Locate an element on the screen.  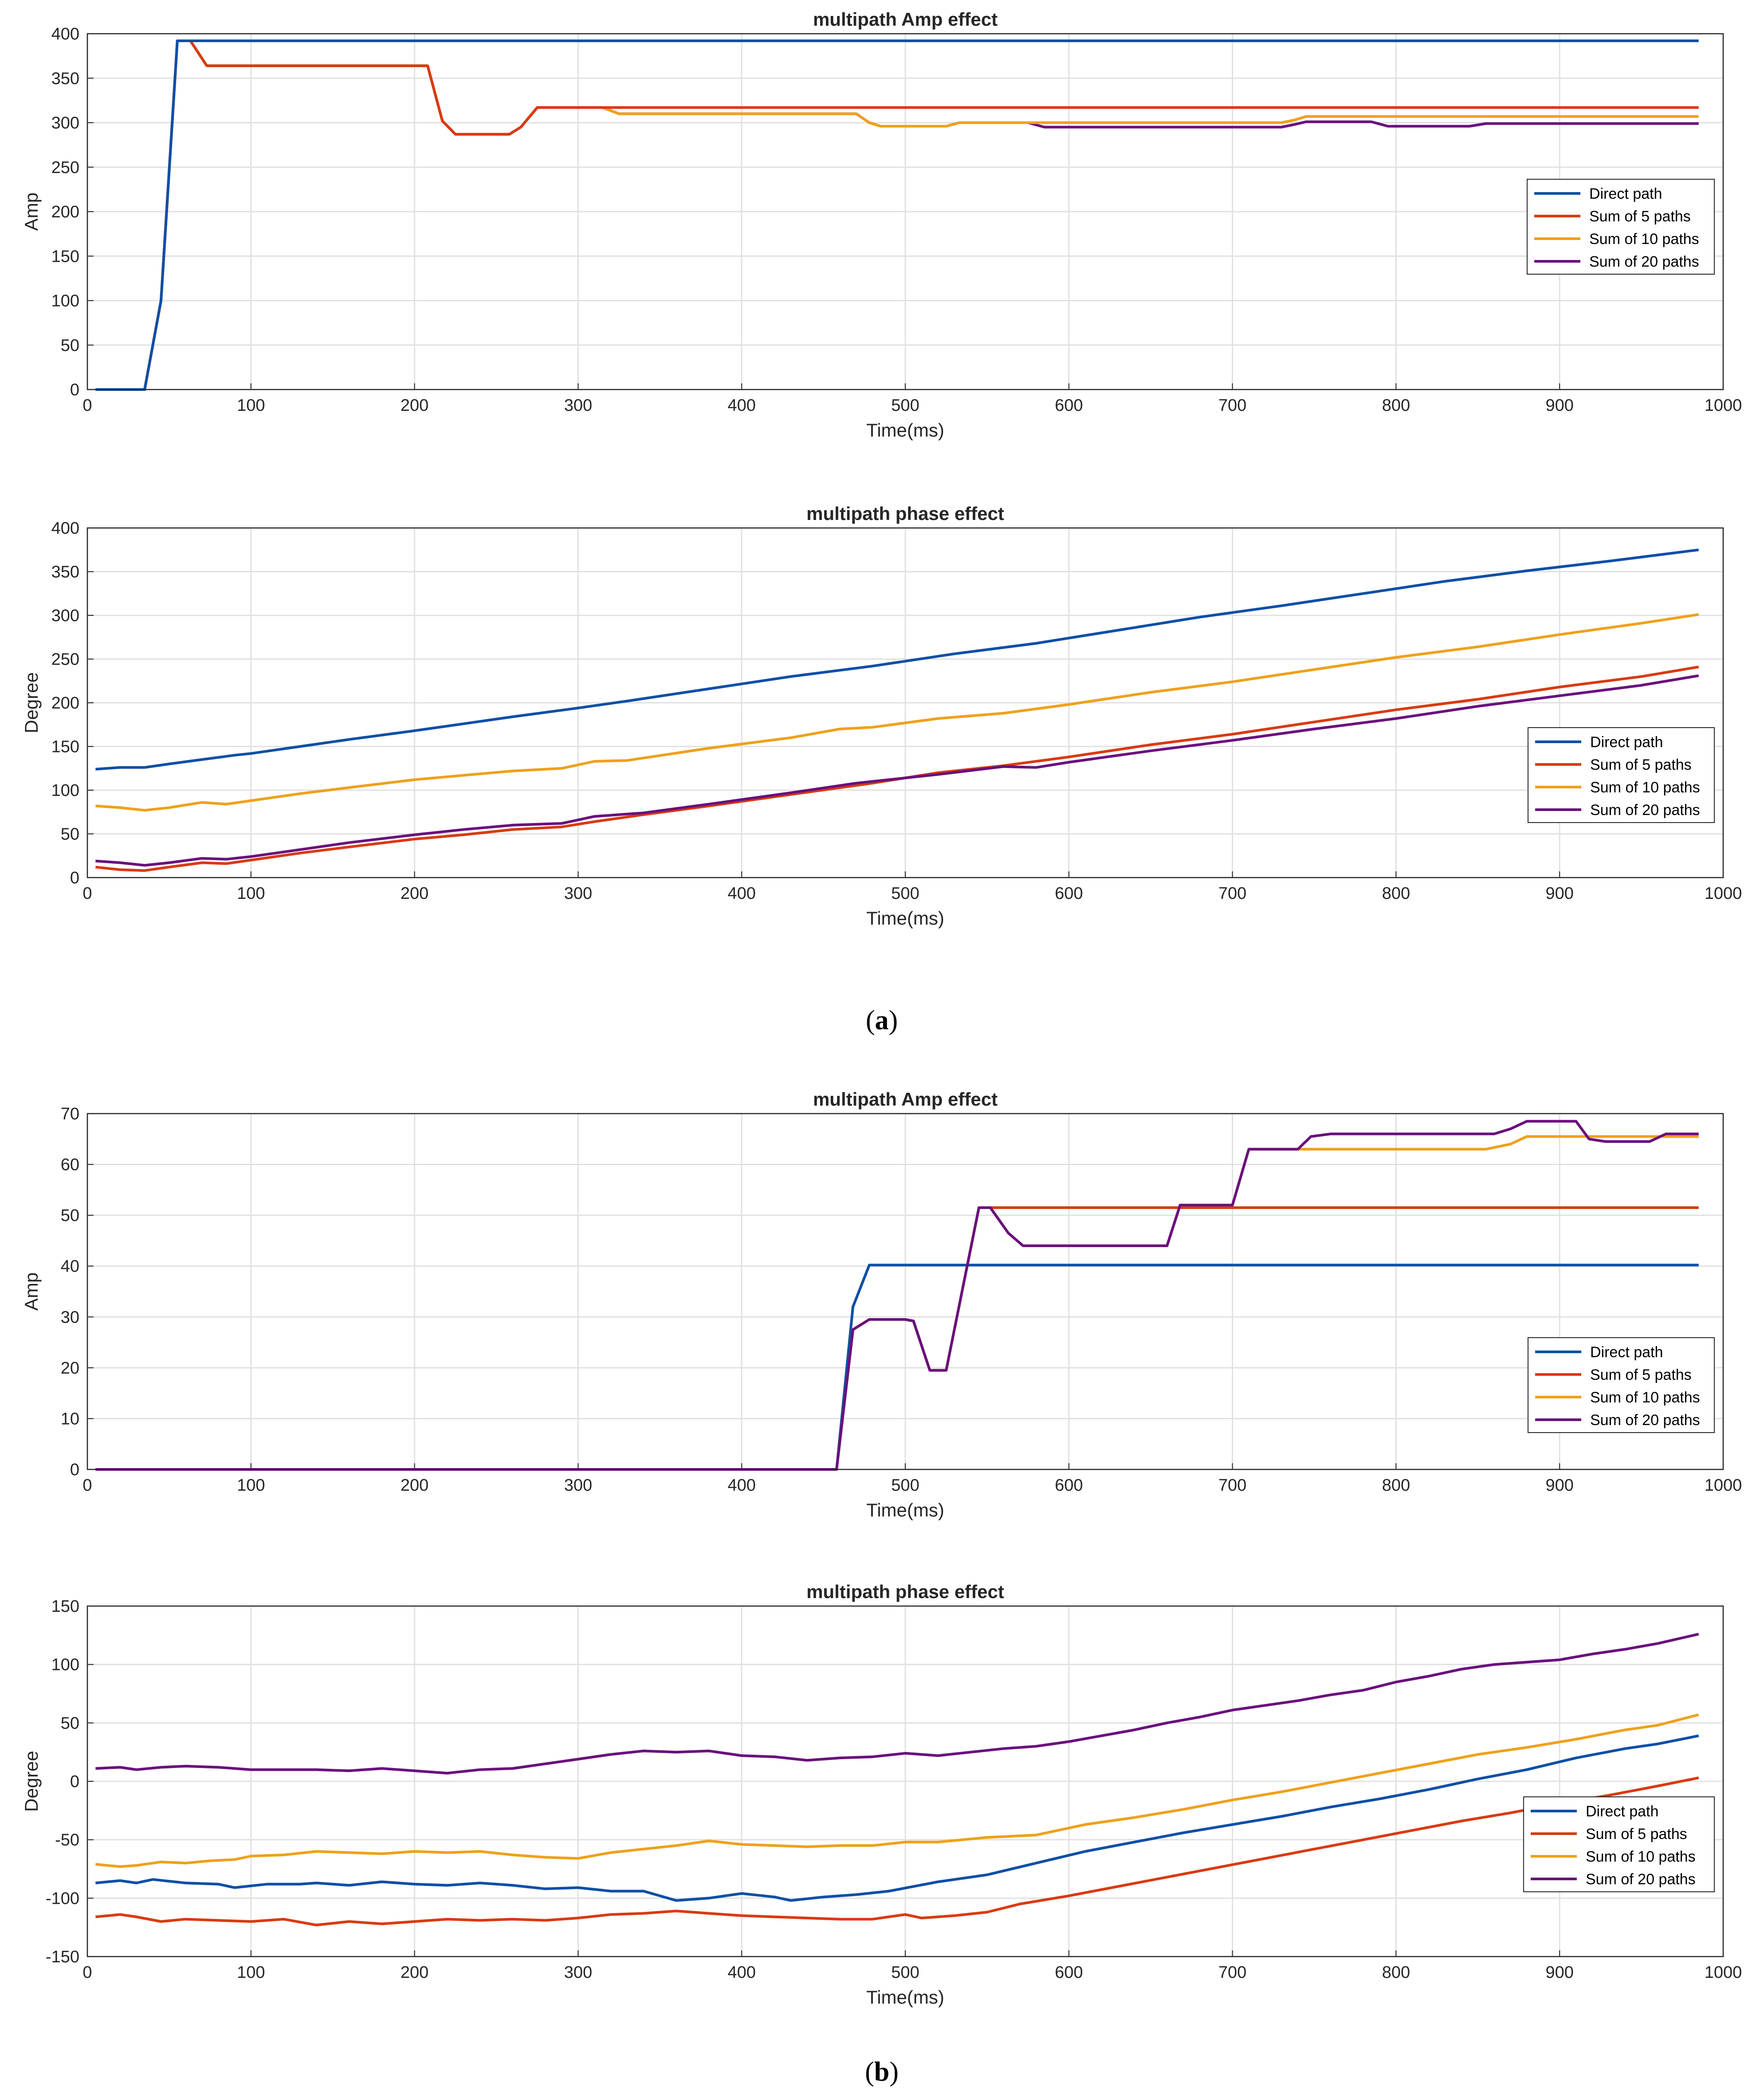
y-tick-label: 30 is located at coordinates (70, 1317).